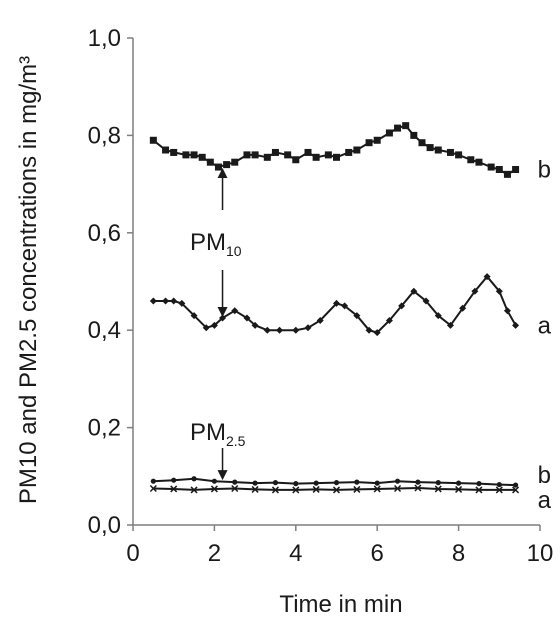  Describe the element at coordinates (104, 428) in the screenshot. I see `y-tick-label: 0,2` at that location.